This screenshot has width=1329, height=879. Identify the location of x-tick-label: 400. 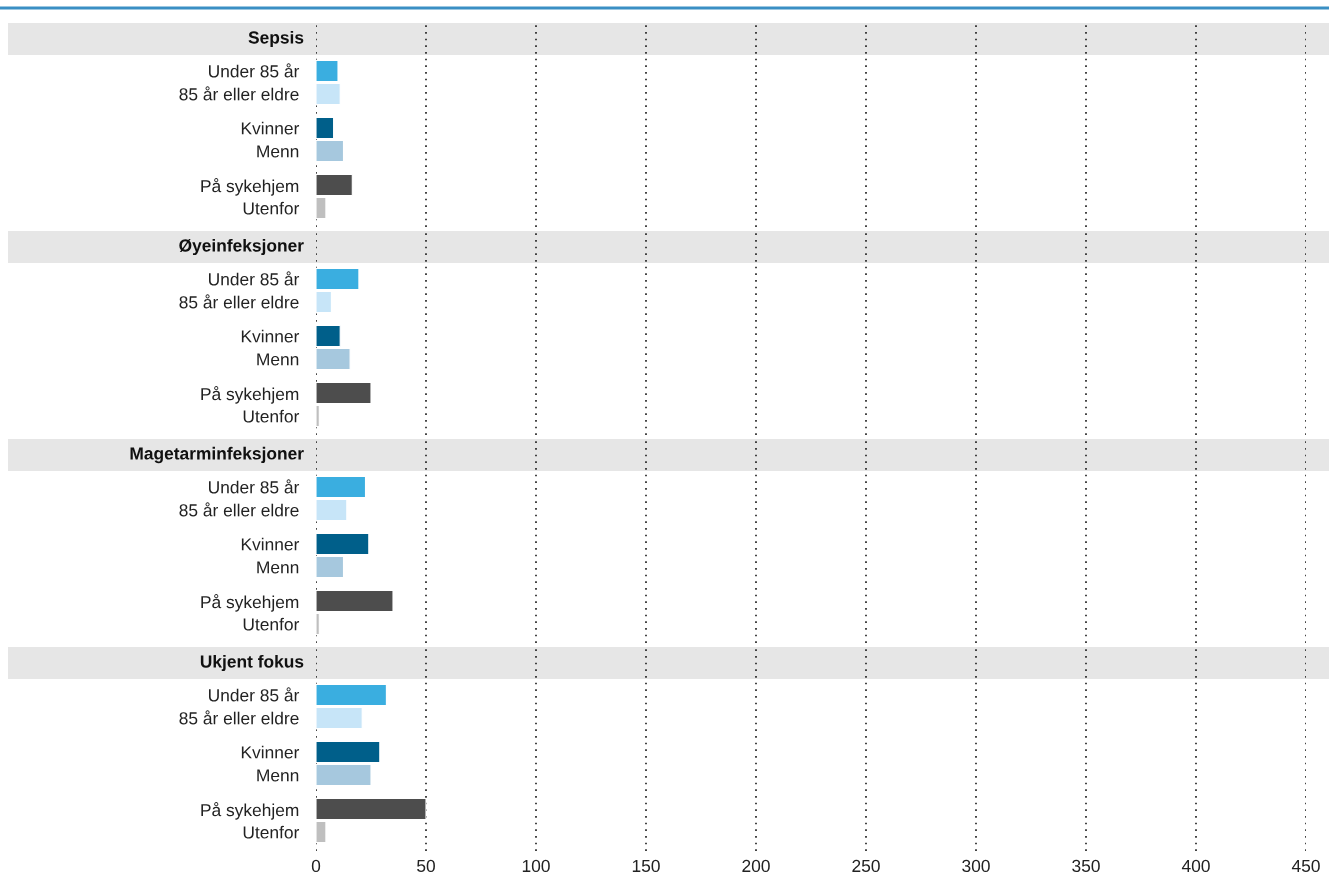
(1195, 866).